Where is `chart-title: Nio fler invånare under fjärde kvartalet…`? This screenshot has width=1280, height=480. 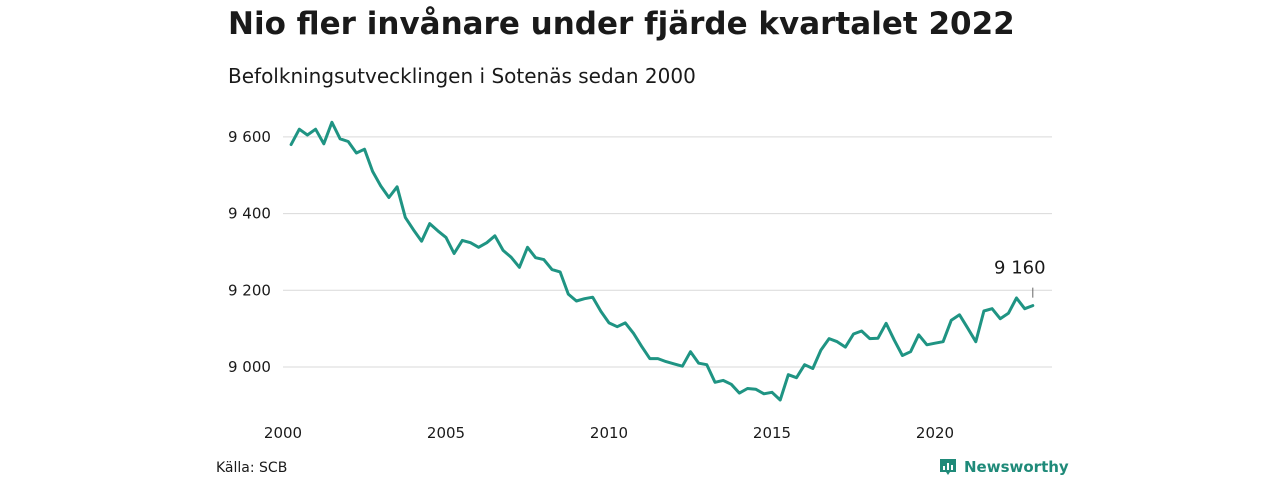 chart-title: Nio fler invånare under fjärde kvartalet… is located at coordinates (621, 24).